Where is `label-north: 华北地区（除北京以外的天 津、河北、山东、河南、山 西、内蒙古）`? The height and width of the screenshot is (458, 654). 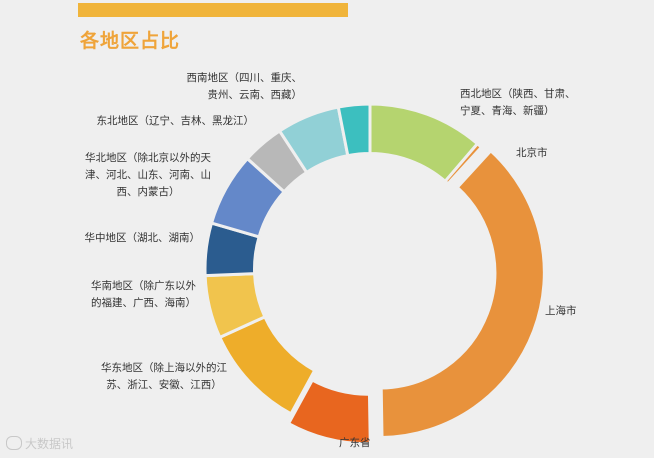 label-north: 华北地区（除北京以外的天 津、河北、山东、河南、山 西、内蒙古） is located at coordinates (148, 175).